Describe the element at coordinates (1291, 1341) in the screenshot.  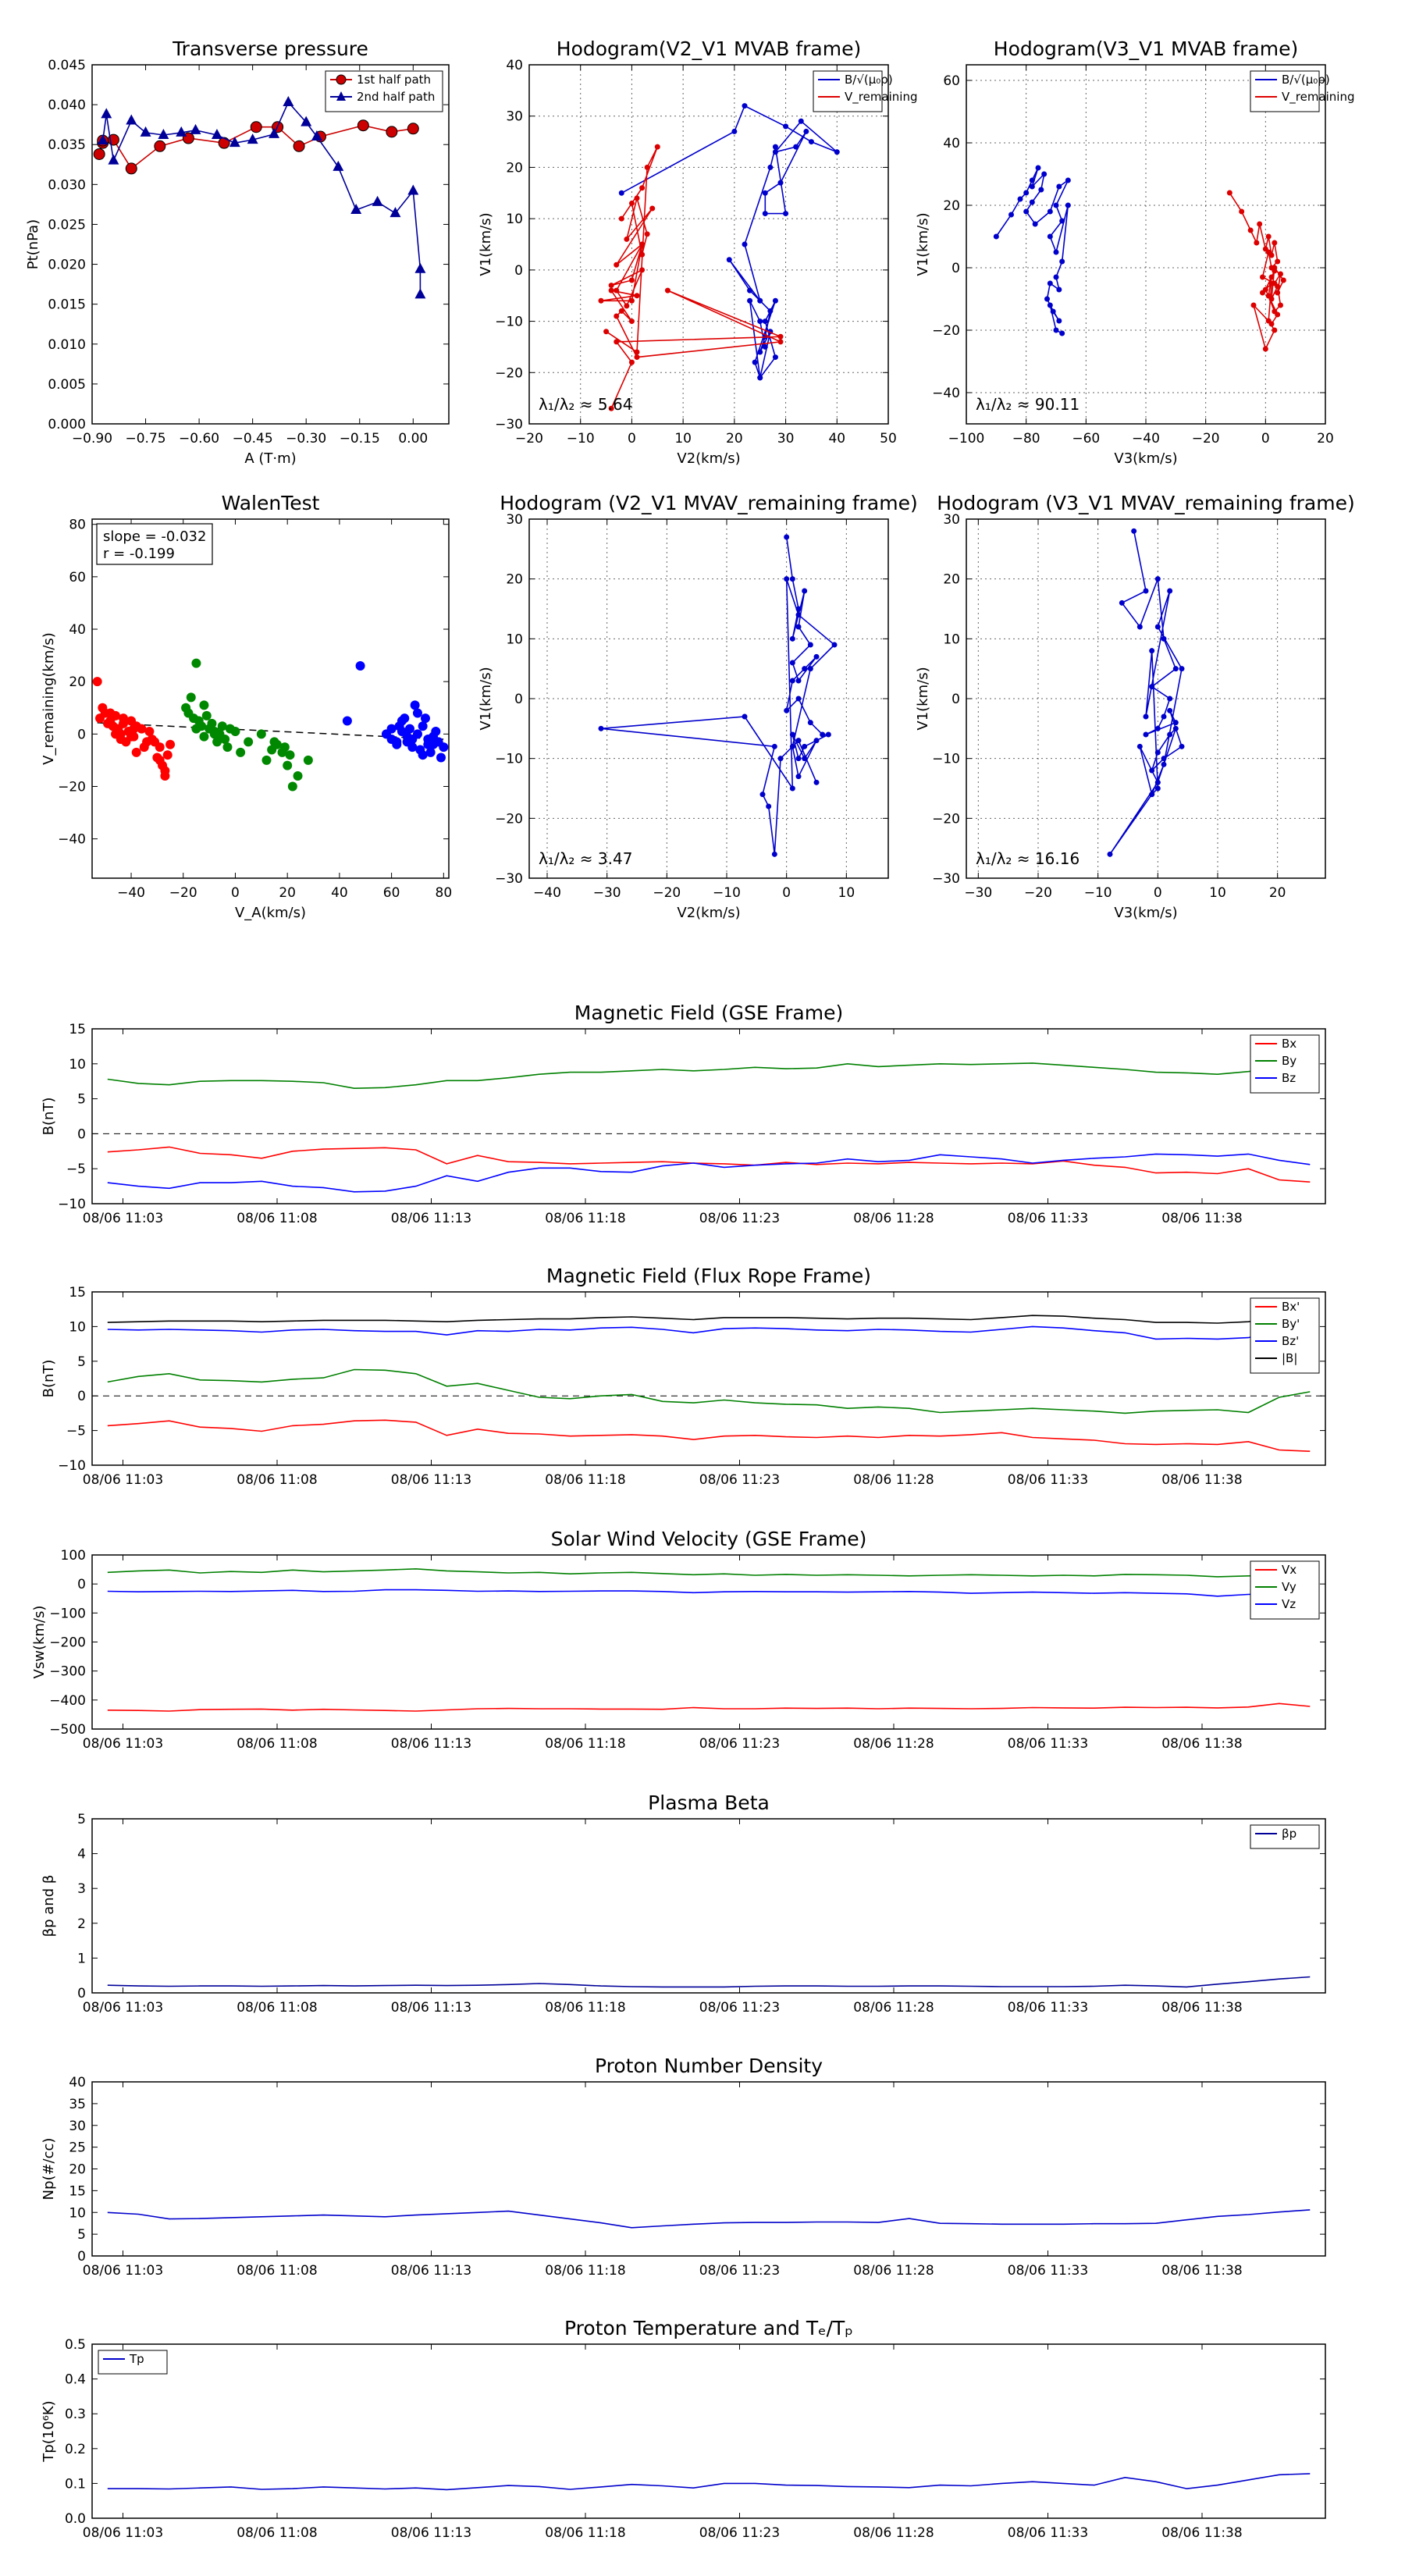
I see `legend-label: Bz'` at that location.